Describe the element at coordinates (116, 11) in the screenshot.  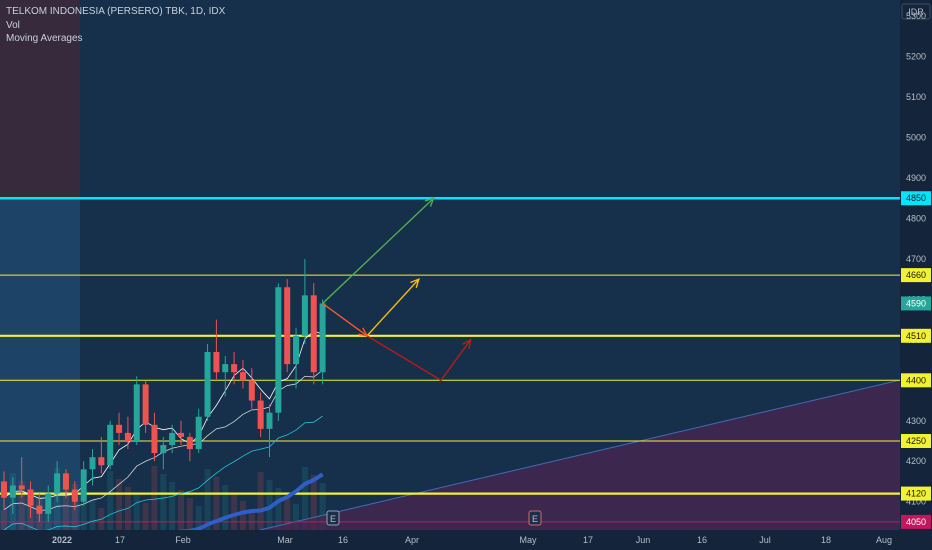
I see `symbol-title: TELKOM INDONESIA (PERSERO) TBK, 1D, IDX` at that location.